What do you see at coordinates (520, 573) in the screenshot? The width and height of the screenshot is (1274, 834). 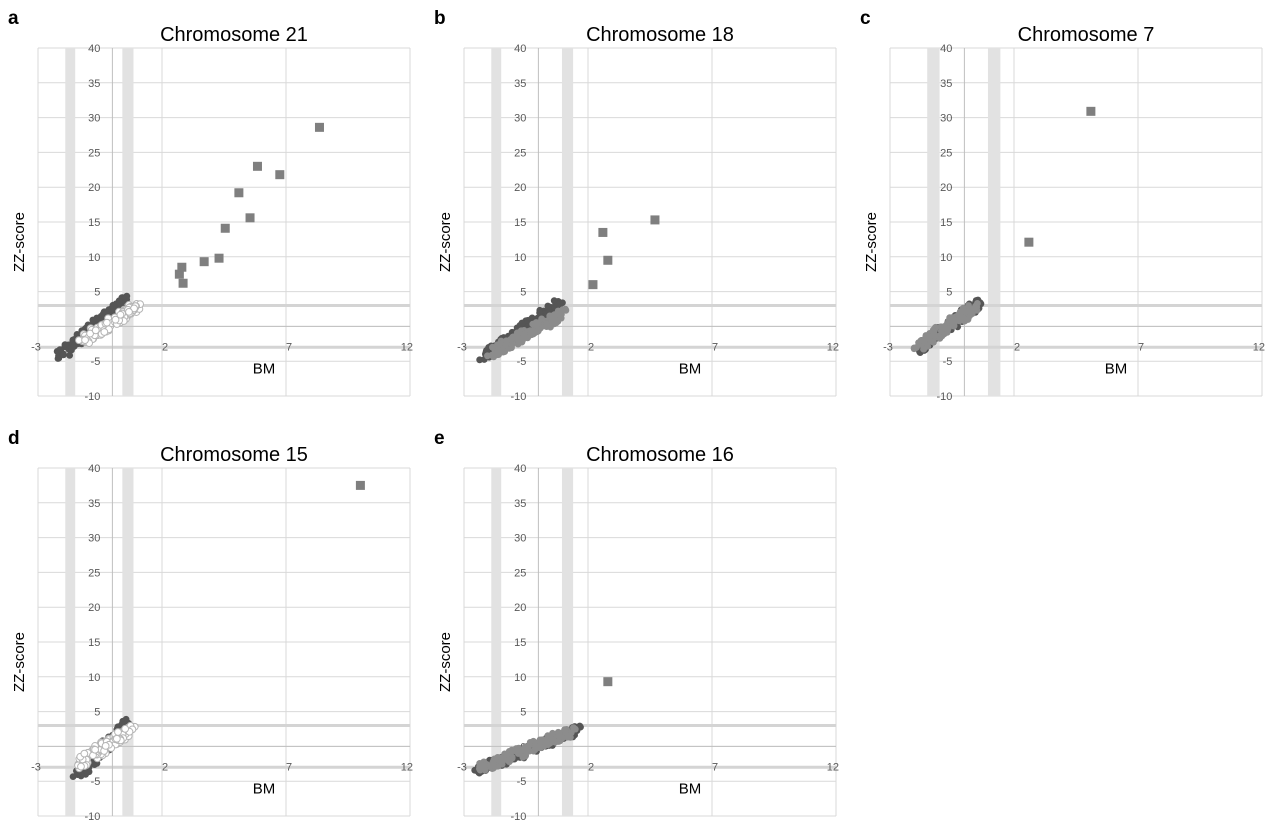 I see `y-tick-label: 25` at bounding box center [520, 573].